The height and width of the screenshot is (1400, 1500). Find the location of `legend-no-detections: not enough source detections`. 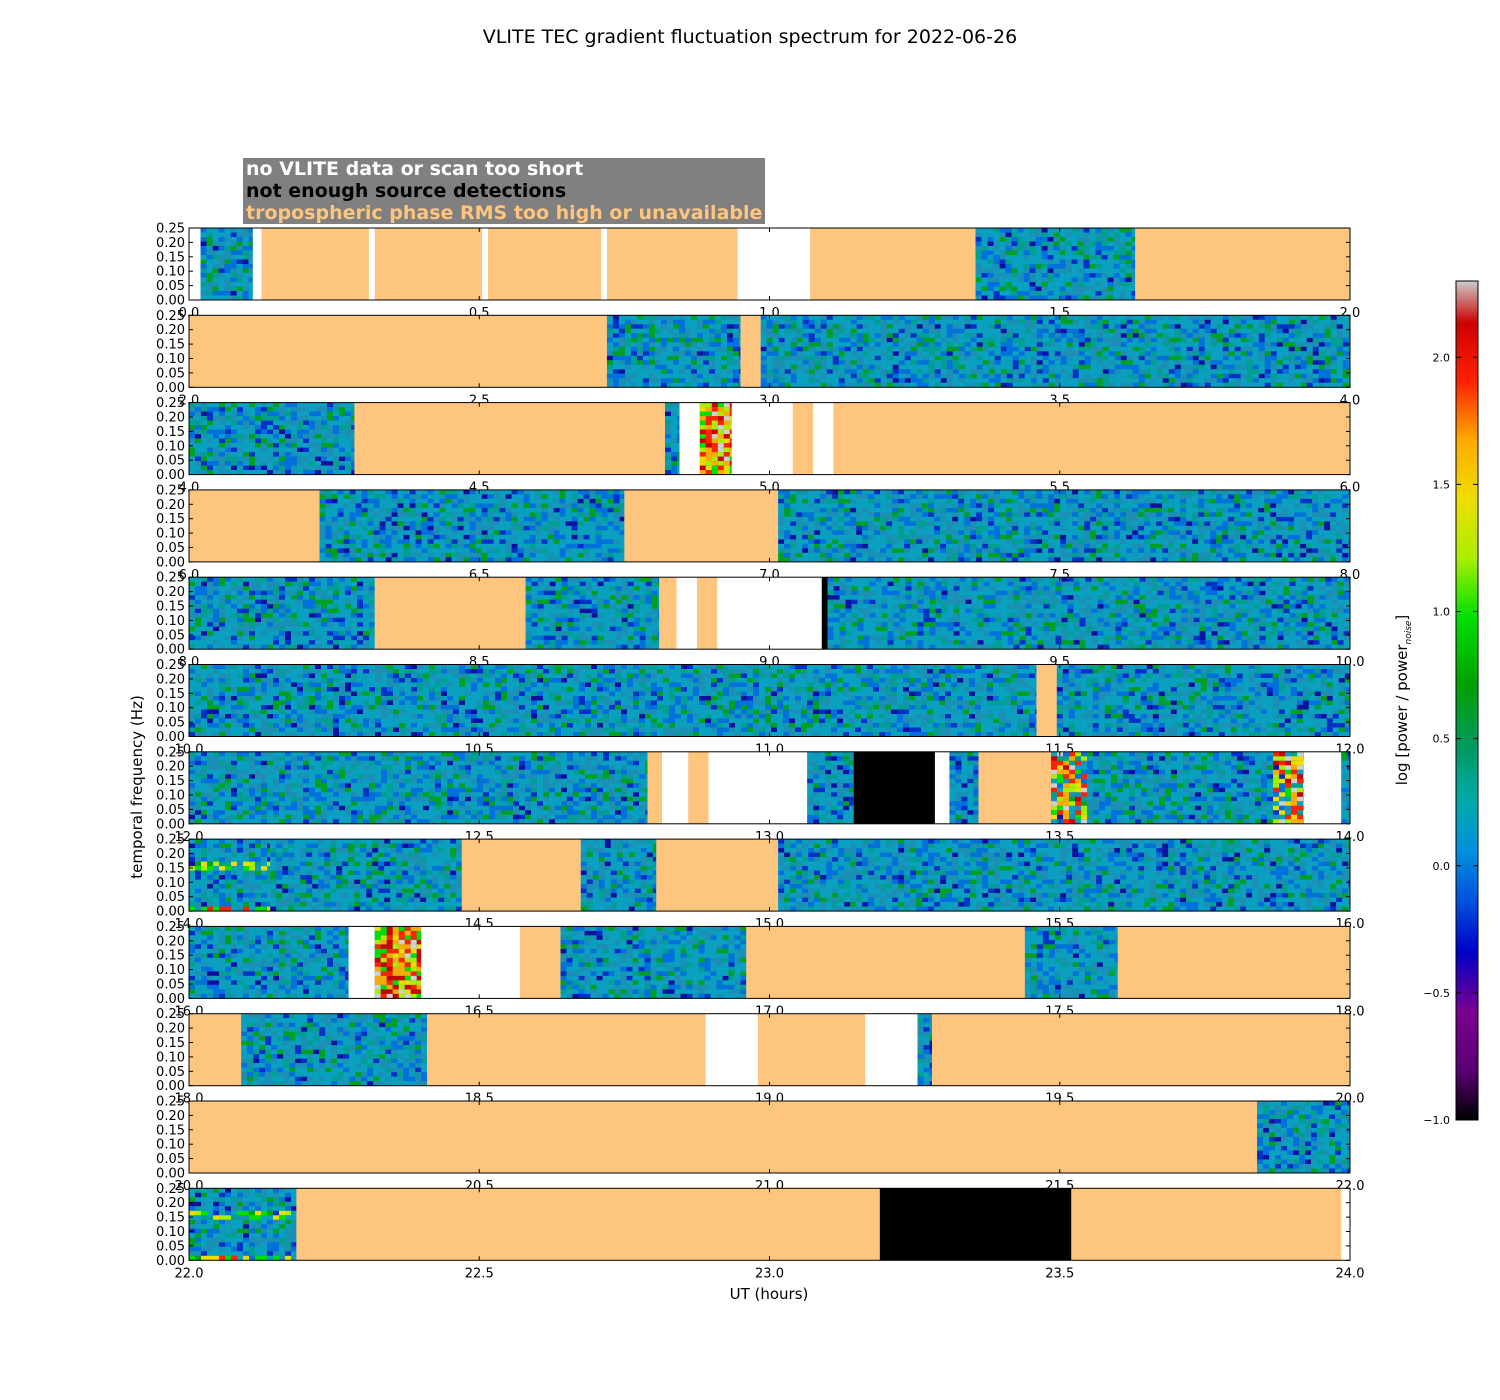

legend-no-detections: not enough source detections is located at coordinates (504, 191).